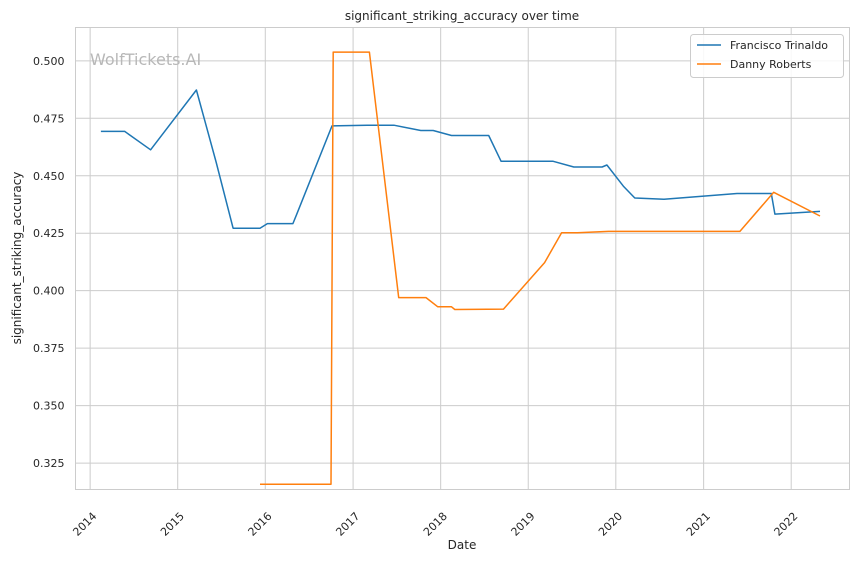 The image size is (860, 561). I want to click on x-tick-label: 2018, so click(435, 524).